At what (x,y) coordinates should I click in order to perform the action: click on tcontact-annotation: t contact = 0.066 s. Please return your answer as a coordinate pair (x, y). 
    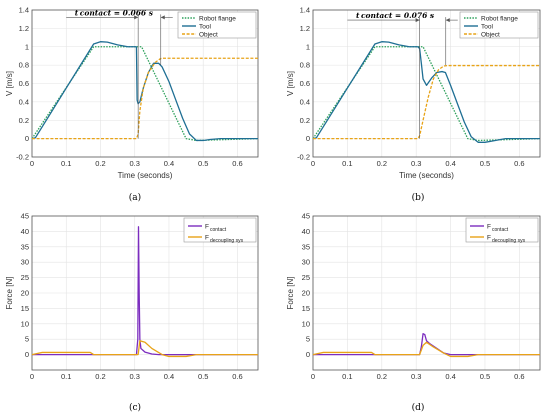
    Looking at the image, I should click on (119, 73).